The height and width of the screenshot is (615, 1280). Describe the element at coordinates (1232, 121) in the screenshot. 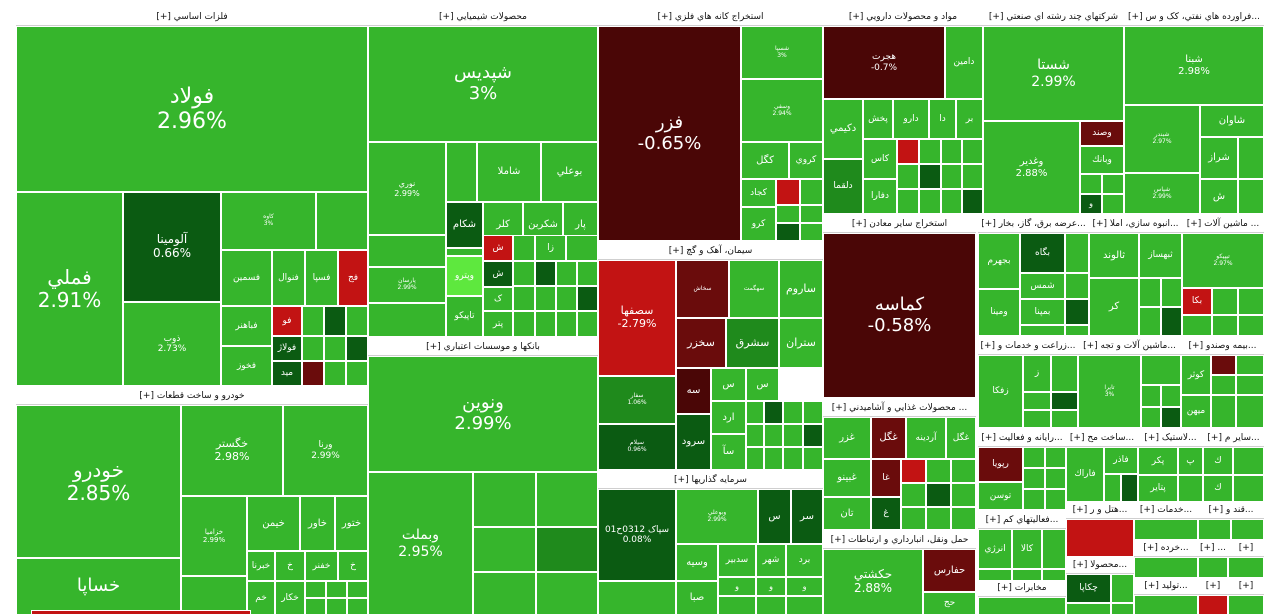

I see `stock-tile: شاوان` at that location.